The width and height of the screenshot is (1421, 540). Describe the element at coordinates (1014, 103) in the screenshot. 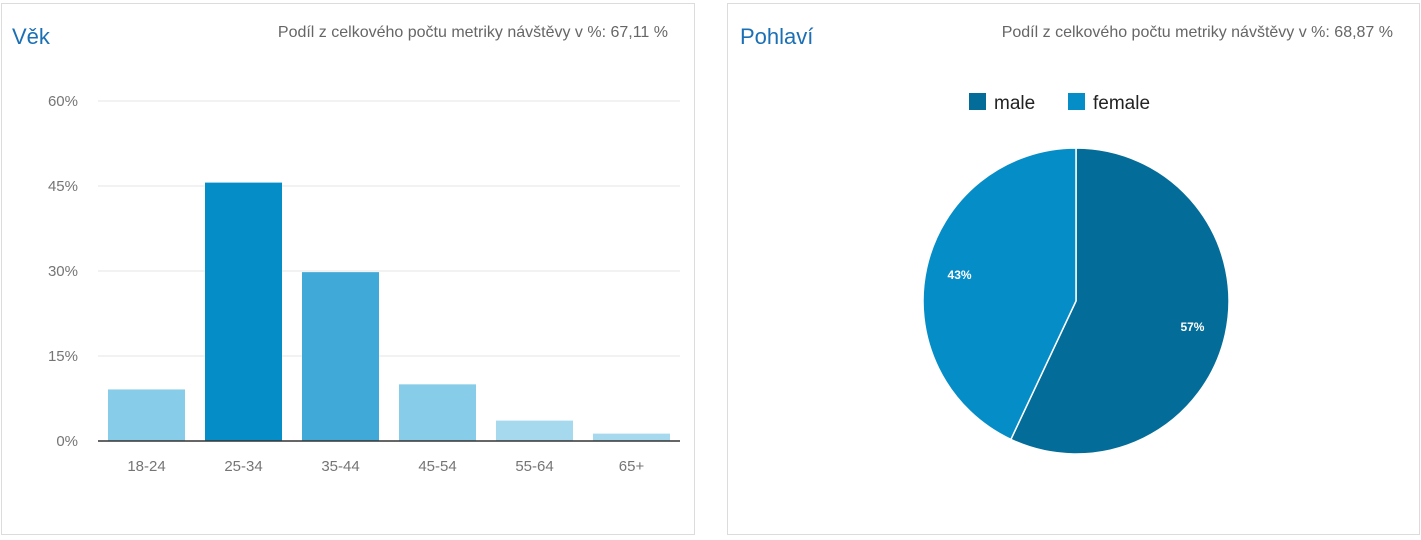

I see `legend-label-male: male` at that location.